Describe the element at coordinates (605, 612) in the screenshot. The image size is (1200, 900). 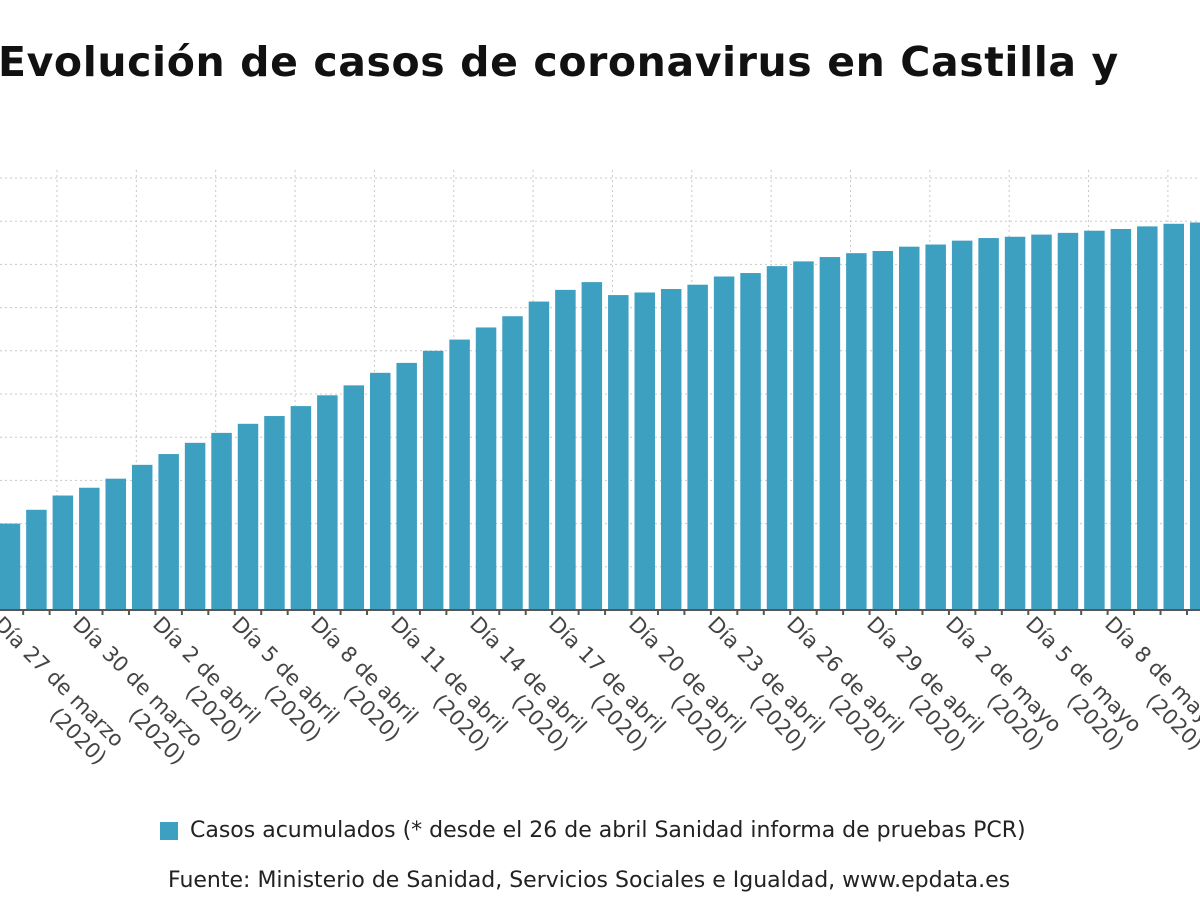
I see `x-axis-ticks` at that location.